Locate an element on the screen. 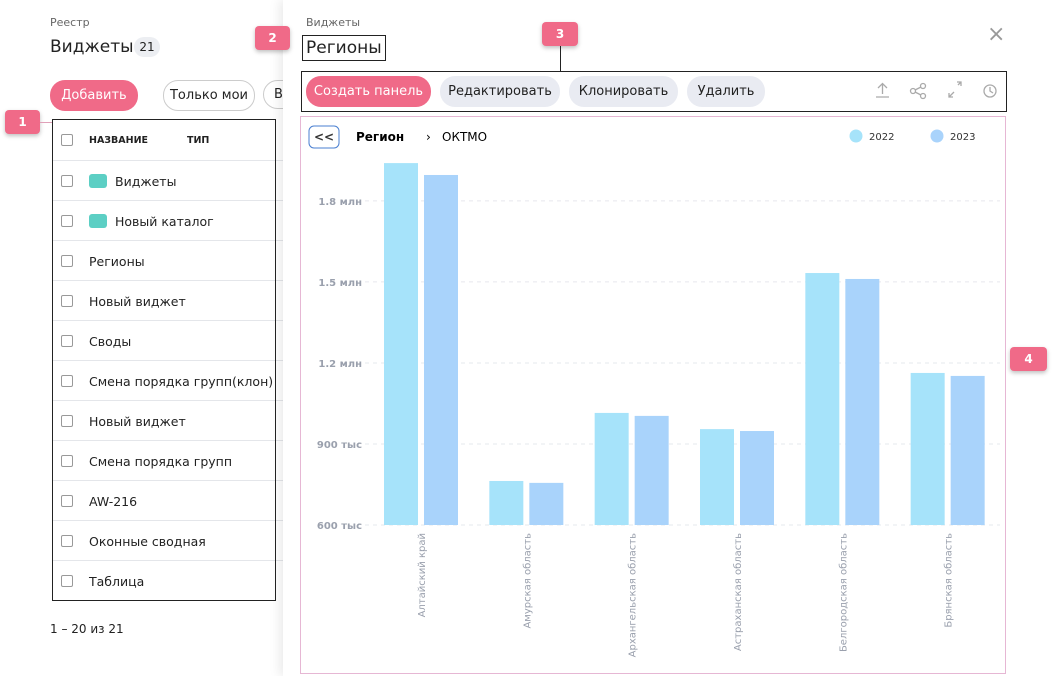  row-name: Своды is located at coordinates (110, 341).